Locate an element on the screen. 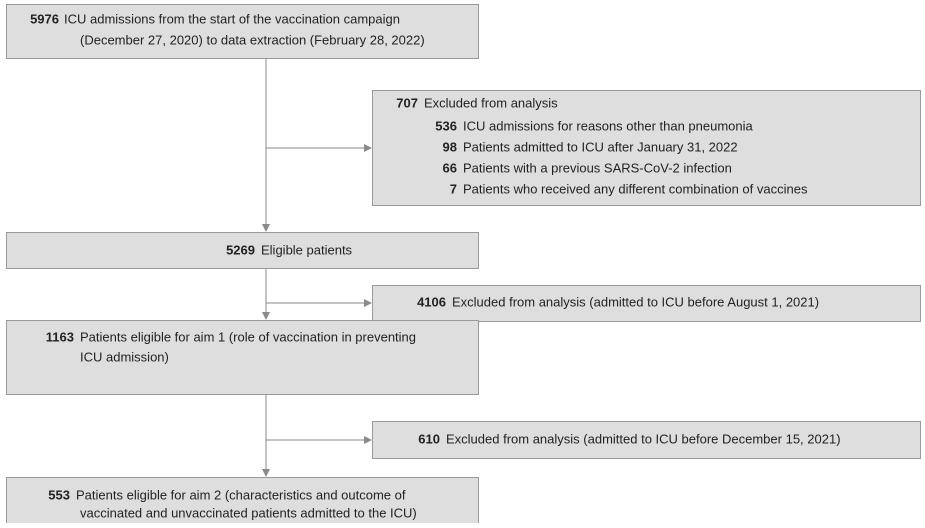 The image size is (925, 528). label: Excluded from analysis is located at coordinates (491, 102).